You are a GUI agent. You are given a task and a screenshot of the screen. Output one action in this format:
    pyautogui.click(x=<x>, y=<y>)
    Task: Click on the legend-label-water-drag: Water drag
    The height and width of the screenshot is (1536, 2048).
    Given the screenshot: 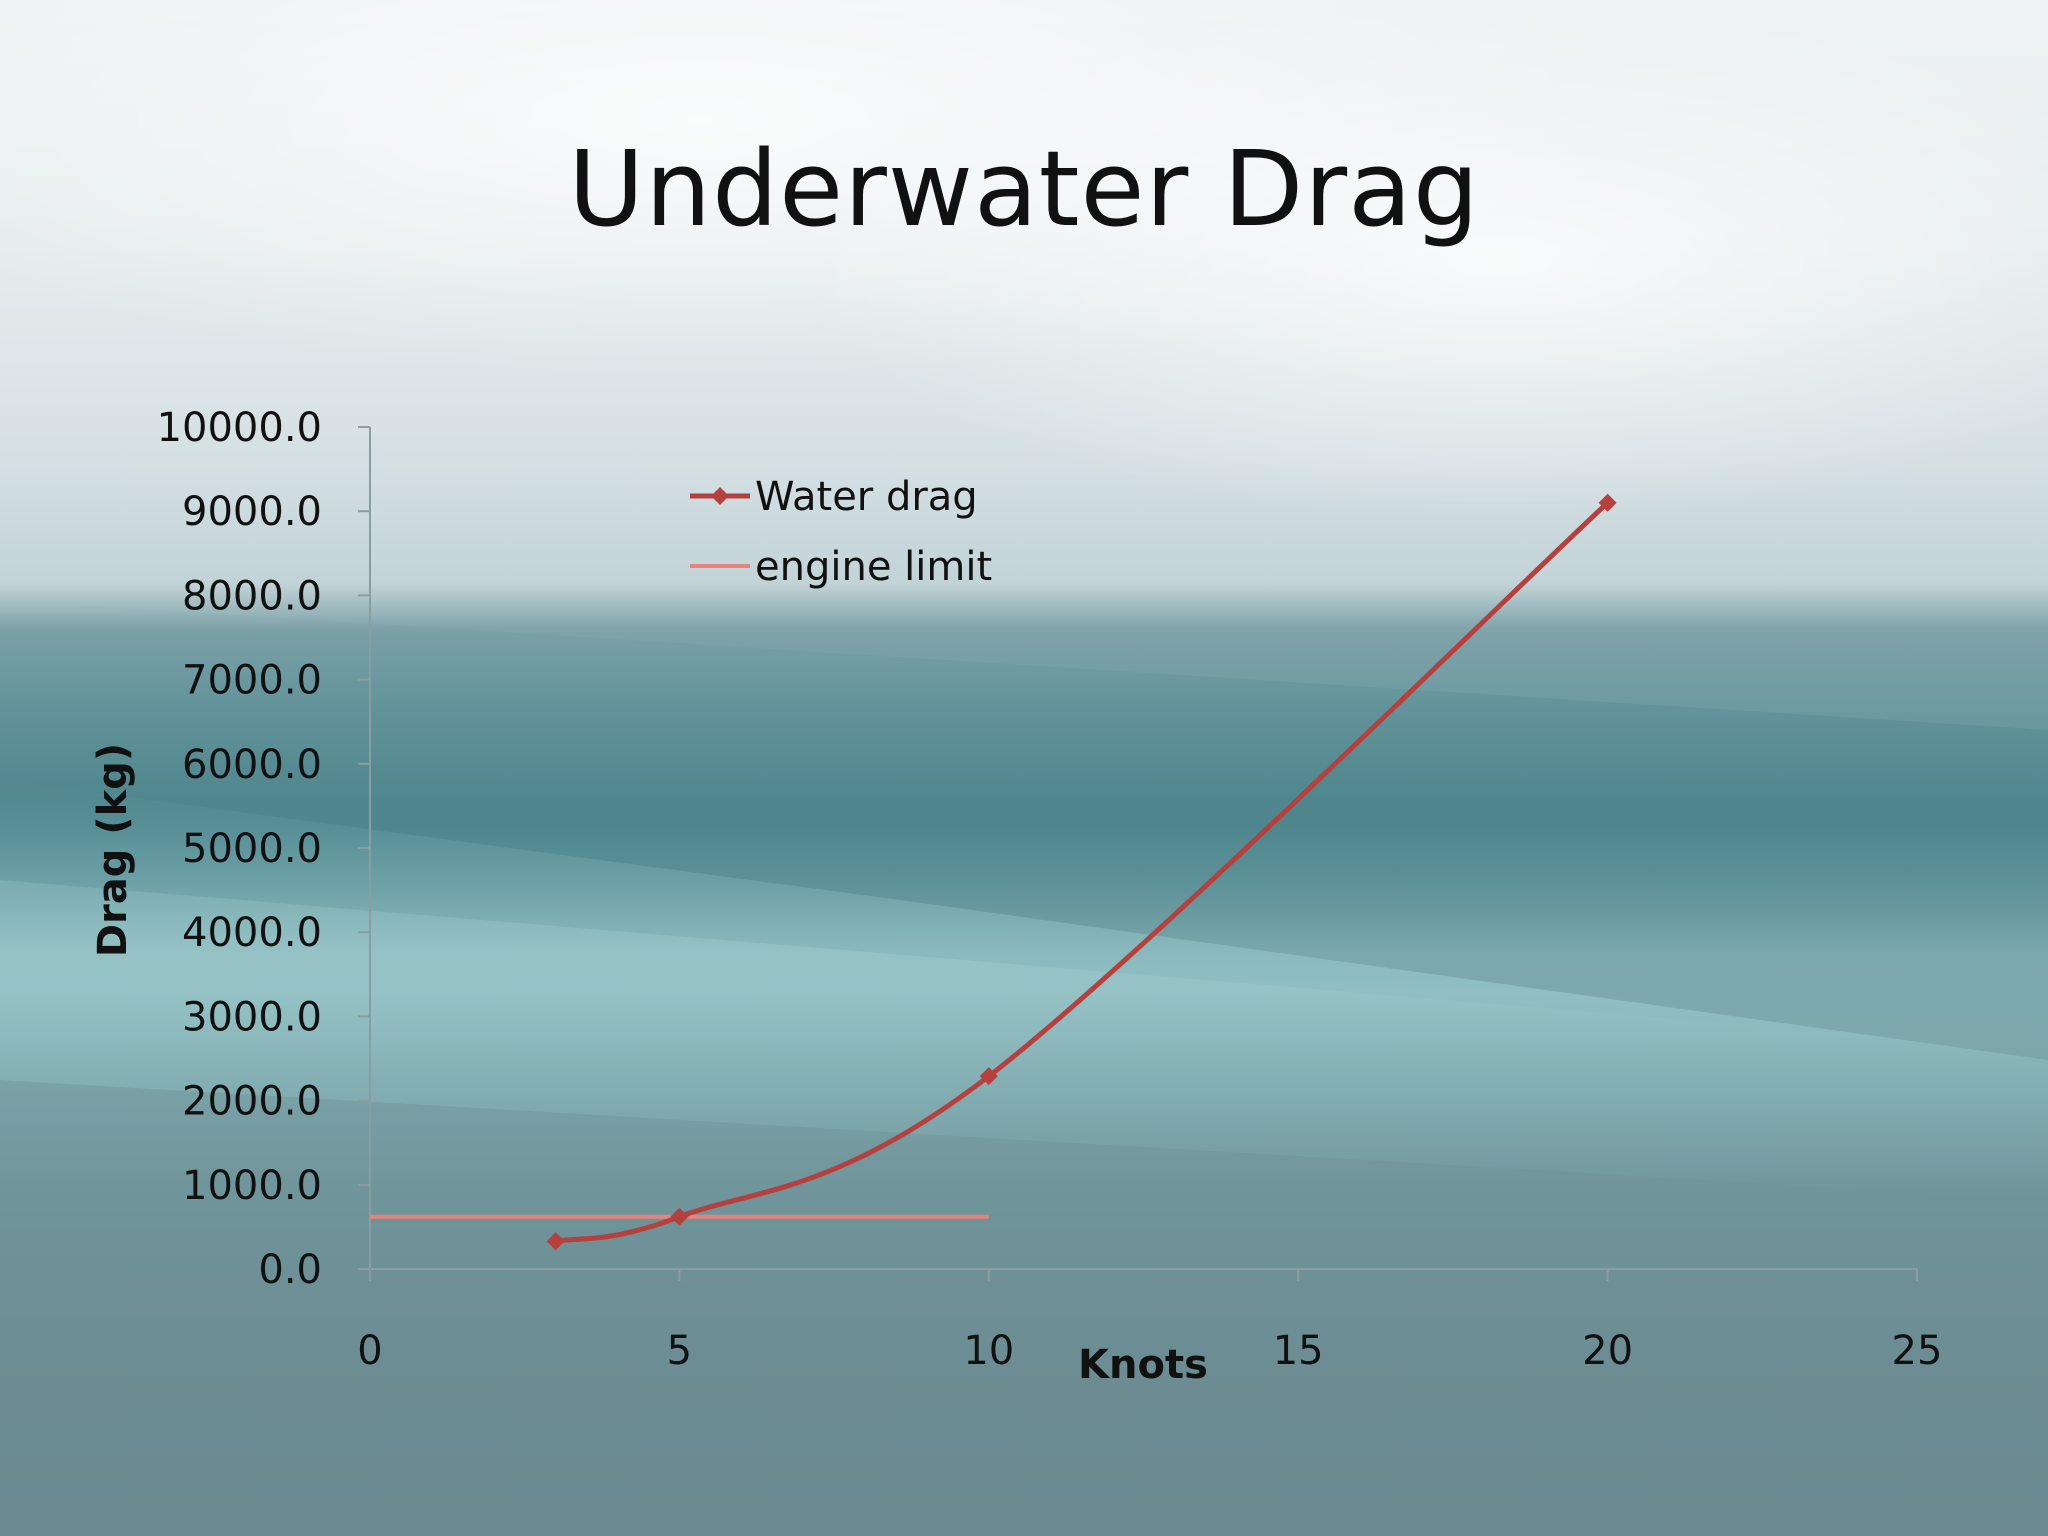 What is the action you would take?
    pyautogui.click(x=866, y=497)
    